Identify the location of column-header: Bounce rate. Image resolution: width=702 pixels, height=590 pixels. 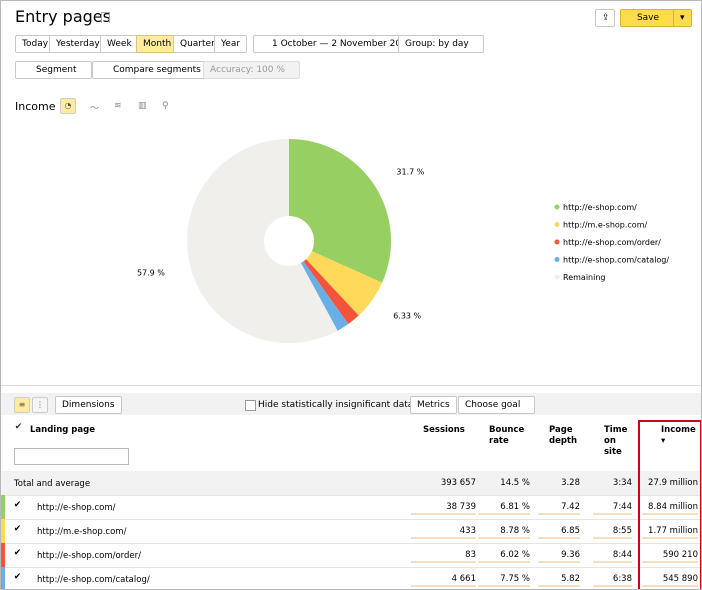
(507, 435).